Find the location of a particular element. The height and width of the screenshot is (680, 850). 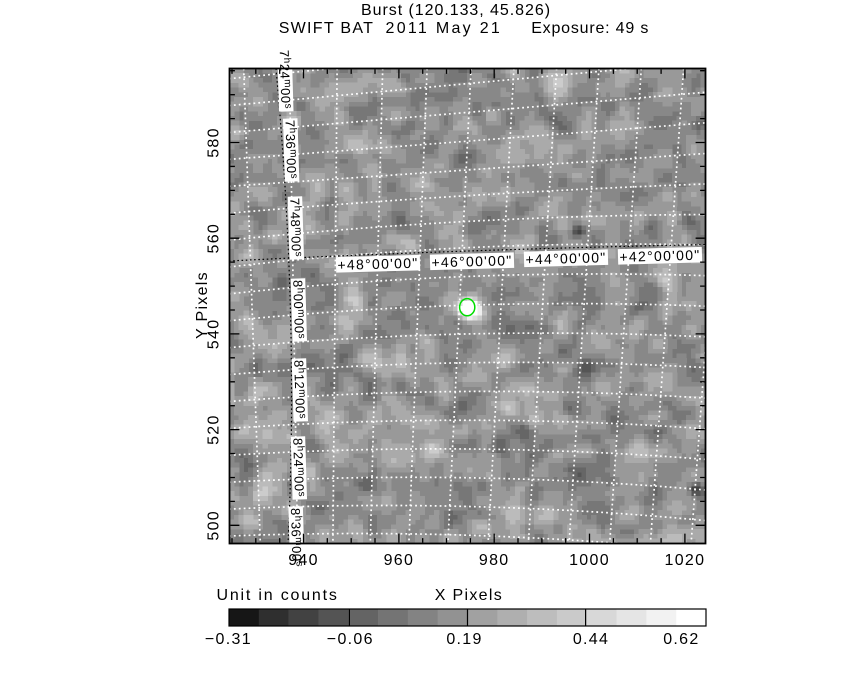

svg-text: X Pixels is located at coordinates (469, 595).